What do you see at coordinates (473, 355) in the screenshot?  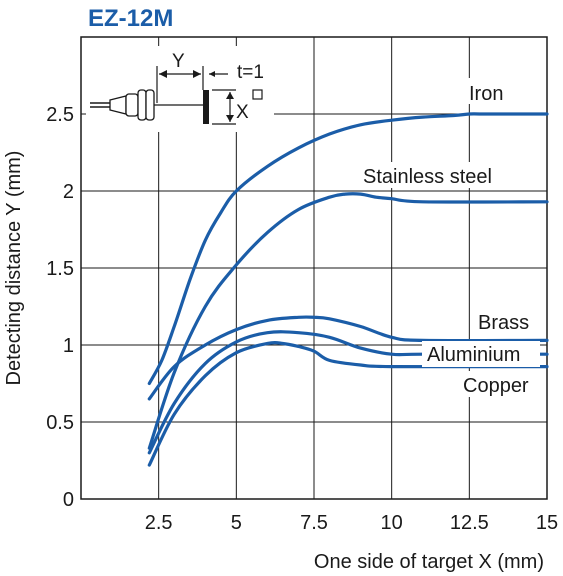 I see `series-label-aluminium: Aluminium` at bounding box center [473, 355].